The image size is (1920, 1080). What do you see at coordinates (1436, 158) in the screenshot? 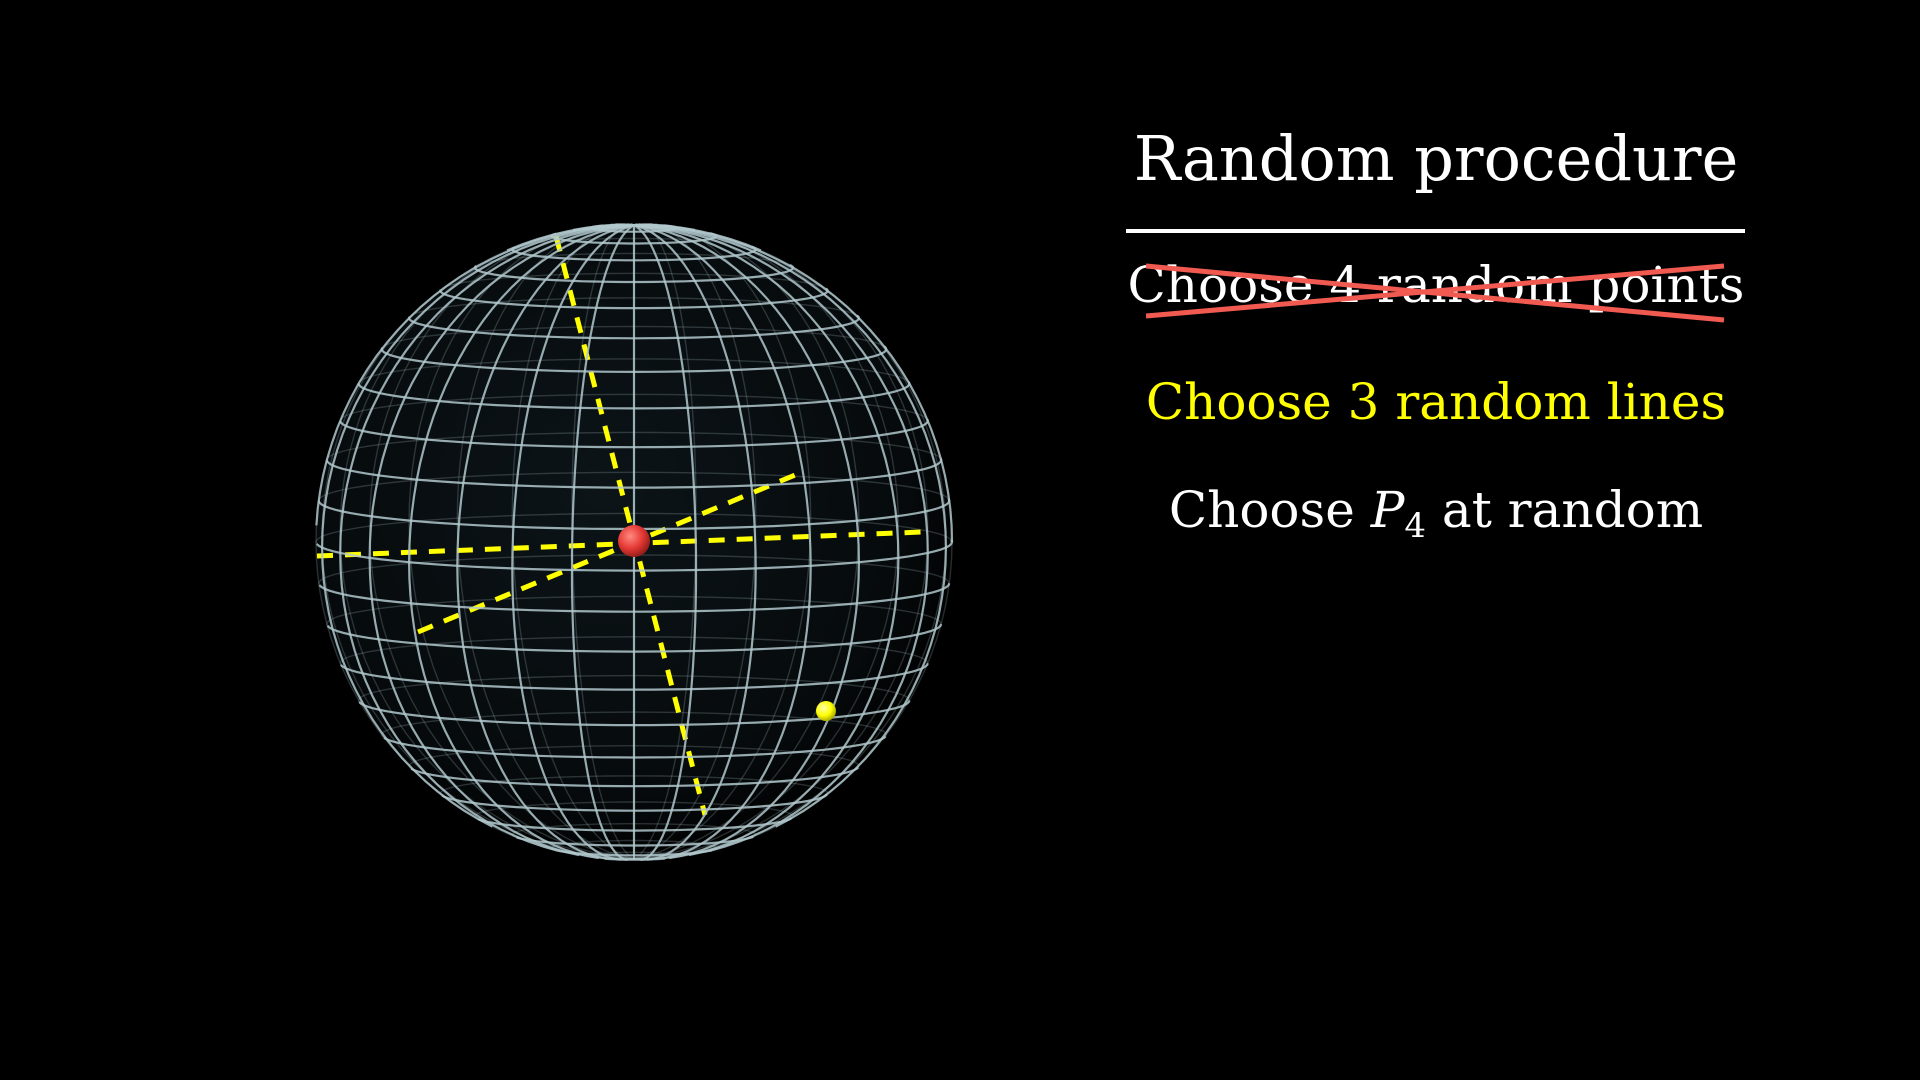
I see `panel-title: Random procedure` at bounding box center [1436, 158].